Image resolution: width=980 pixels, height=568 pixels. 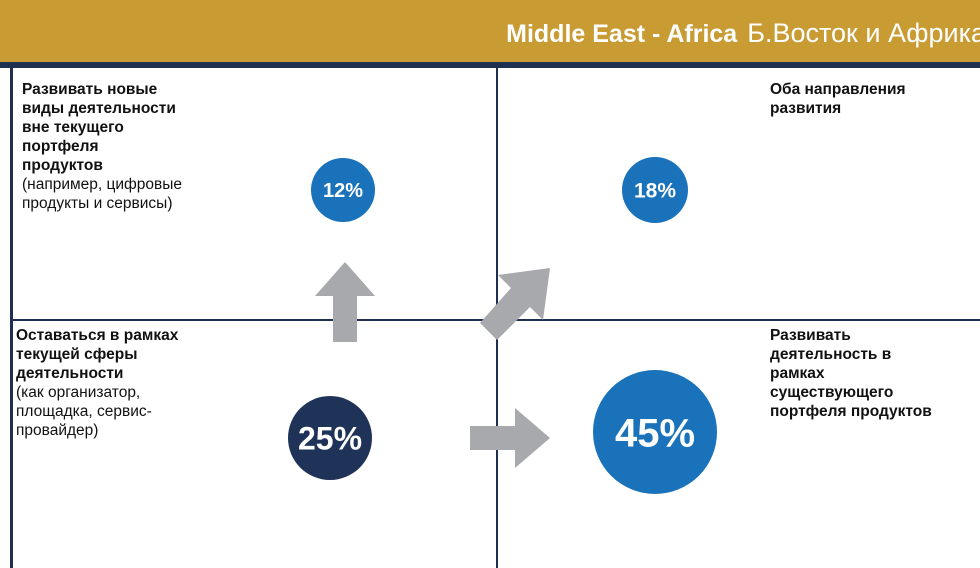 I want to click on note-line: продукты и сервисы), so click(x=97, y=203).